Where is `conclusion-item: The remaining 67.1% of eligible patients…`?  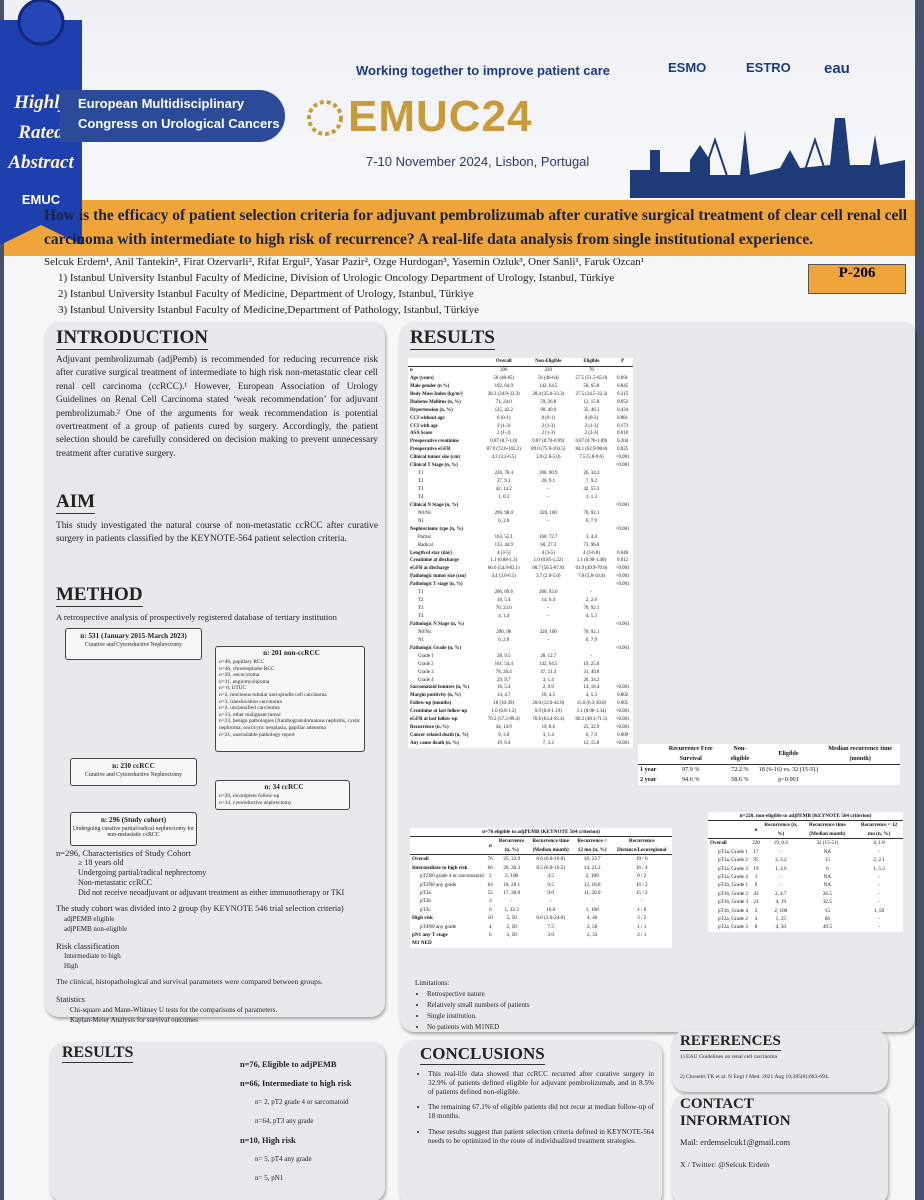
conclusion-item: The remaining 67.1% of eligible patients… is located at coordinates (541, 1112).